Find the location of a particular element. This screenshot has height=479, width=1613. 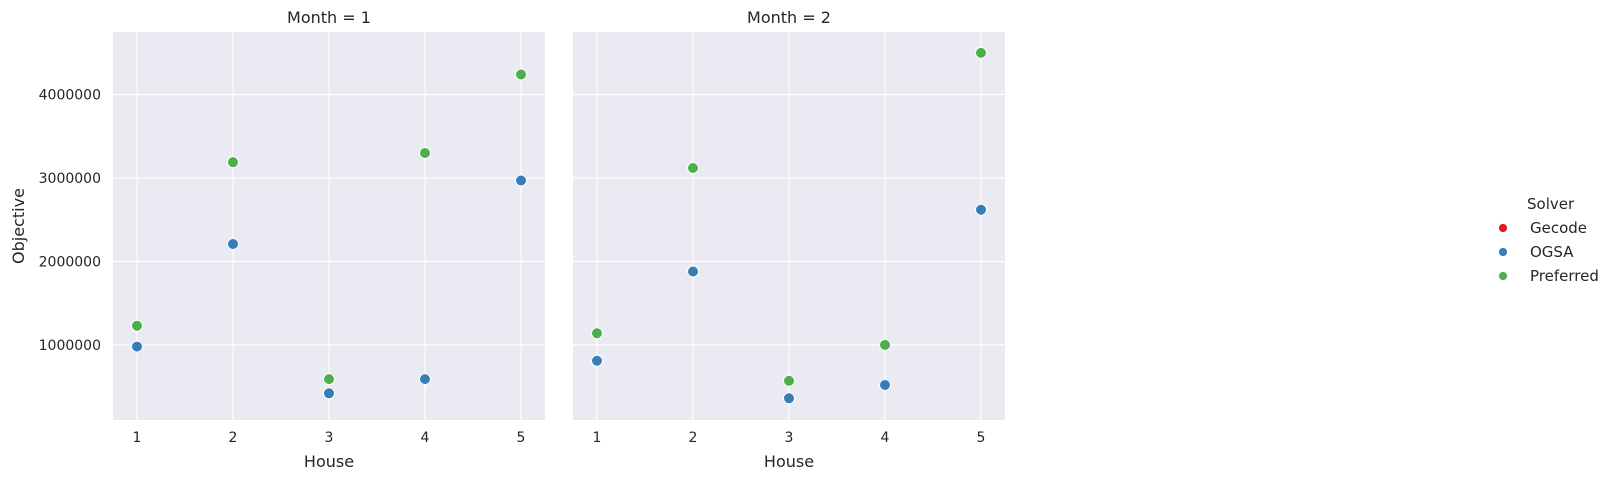

legend-title: Solver is located at coordinates (1551, 204).